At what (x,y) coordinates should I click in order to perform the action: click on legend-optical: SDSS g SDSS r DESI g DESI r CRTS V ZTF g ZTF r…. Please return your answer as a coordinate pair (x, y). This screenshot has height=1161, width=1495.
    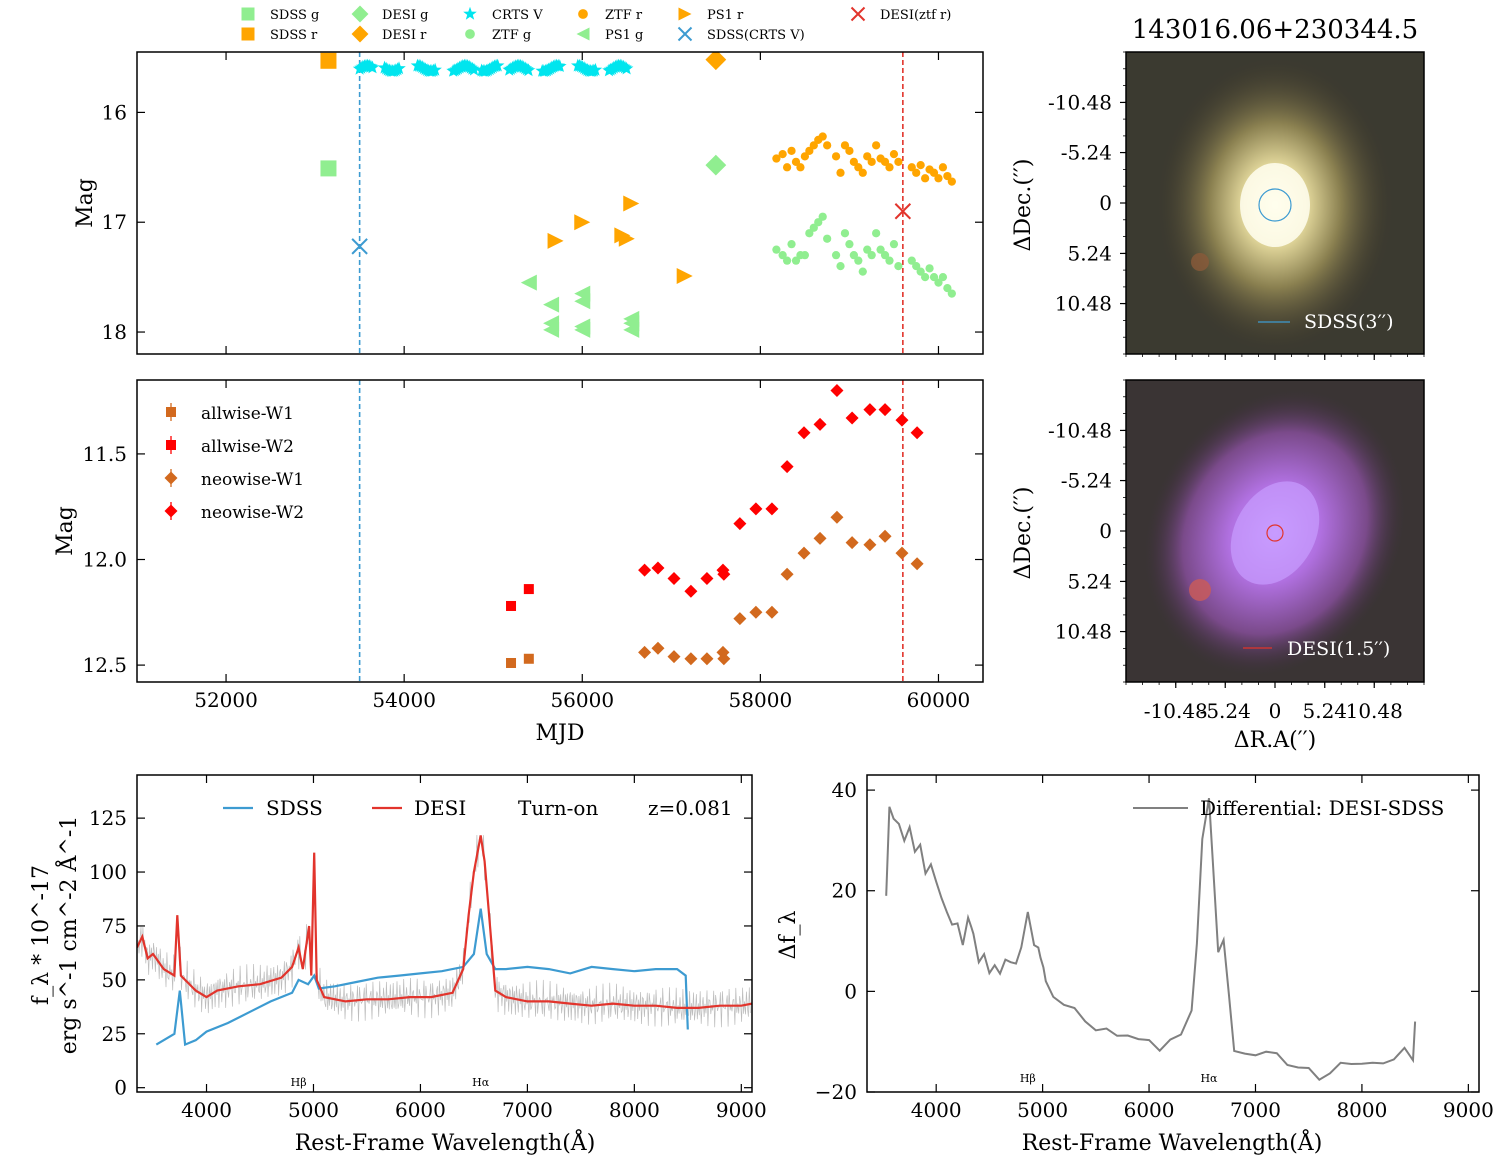
    Looking at the image, I should click on (596, 24).